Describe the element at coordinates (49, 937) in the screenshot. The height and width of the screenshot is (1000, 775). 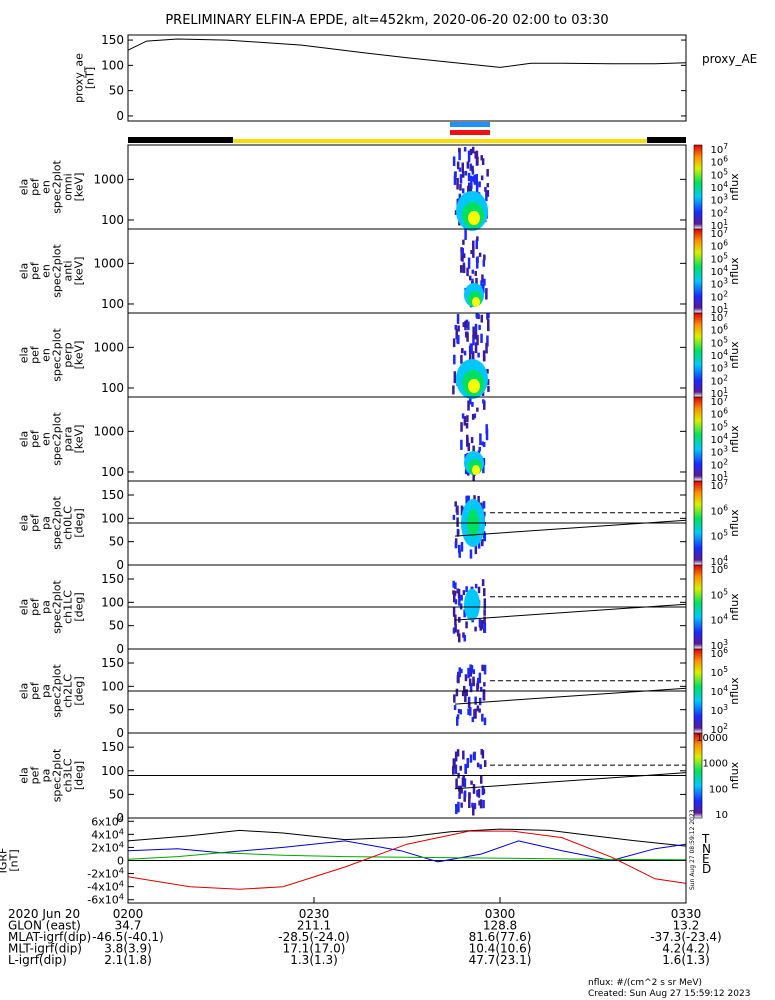
I see `row-label: MLAT-igrf(dip)` at that location.